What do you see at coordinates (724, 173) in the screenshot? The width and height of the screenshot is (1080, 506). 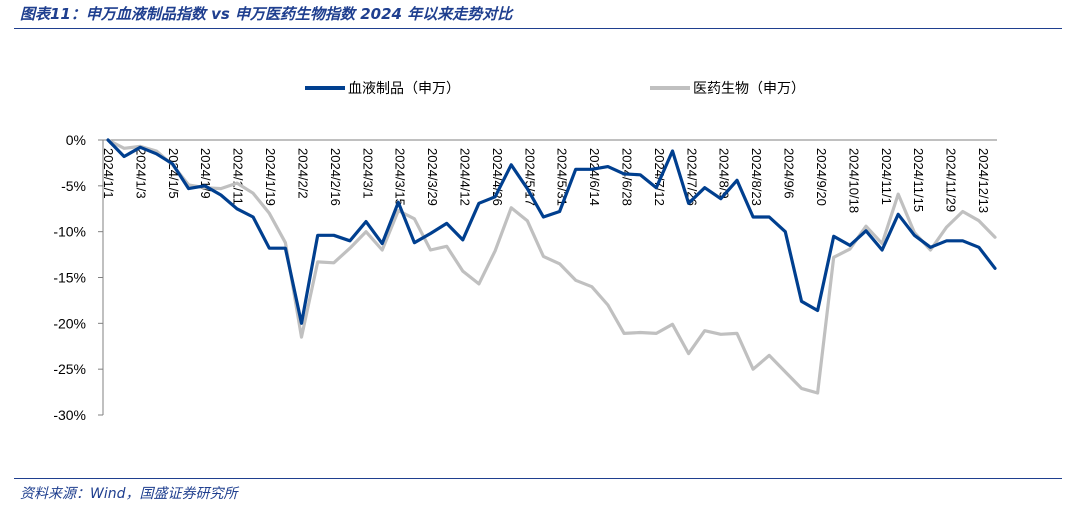 I see `x-tick-label: 2024/8/9` at bounding box center [724, 173].